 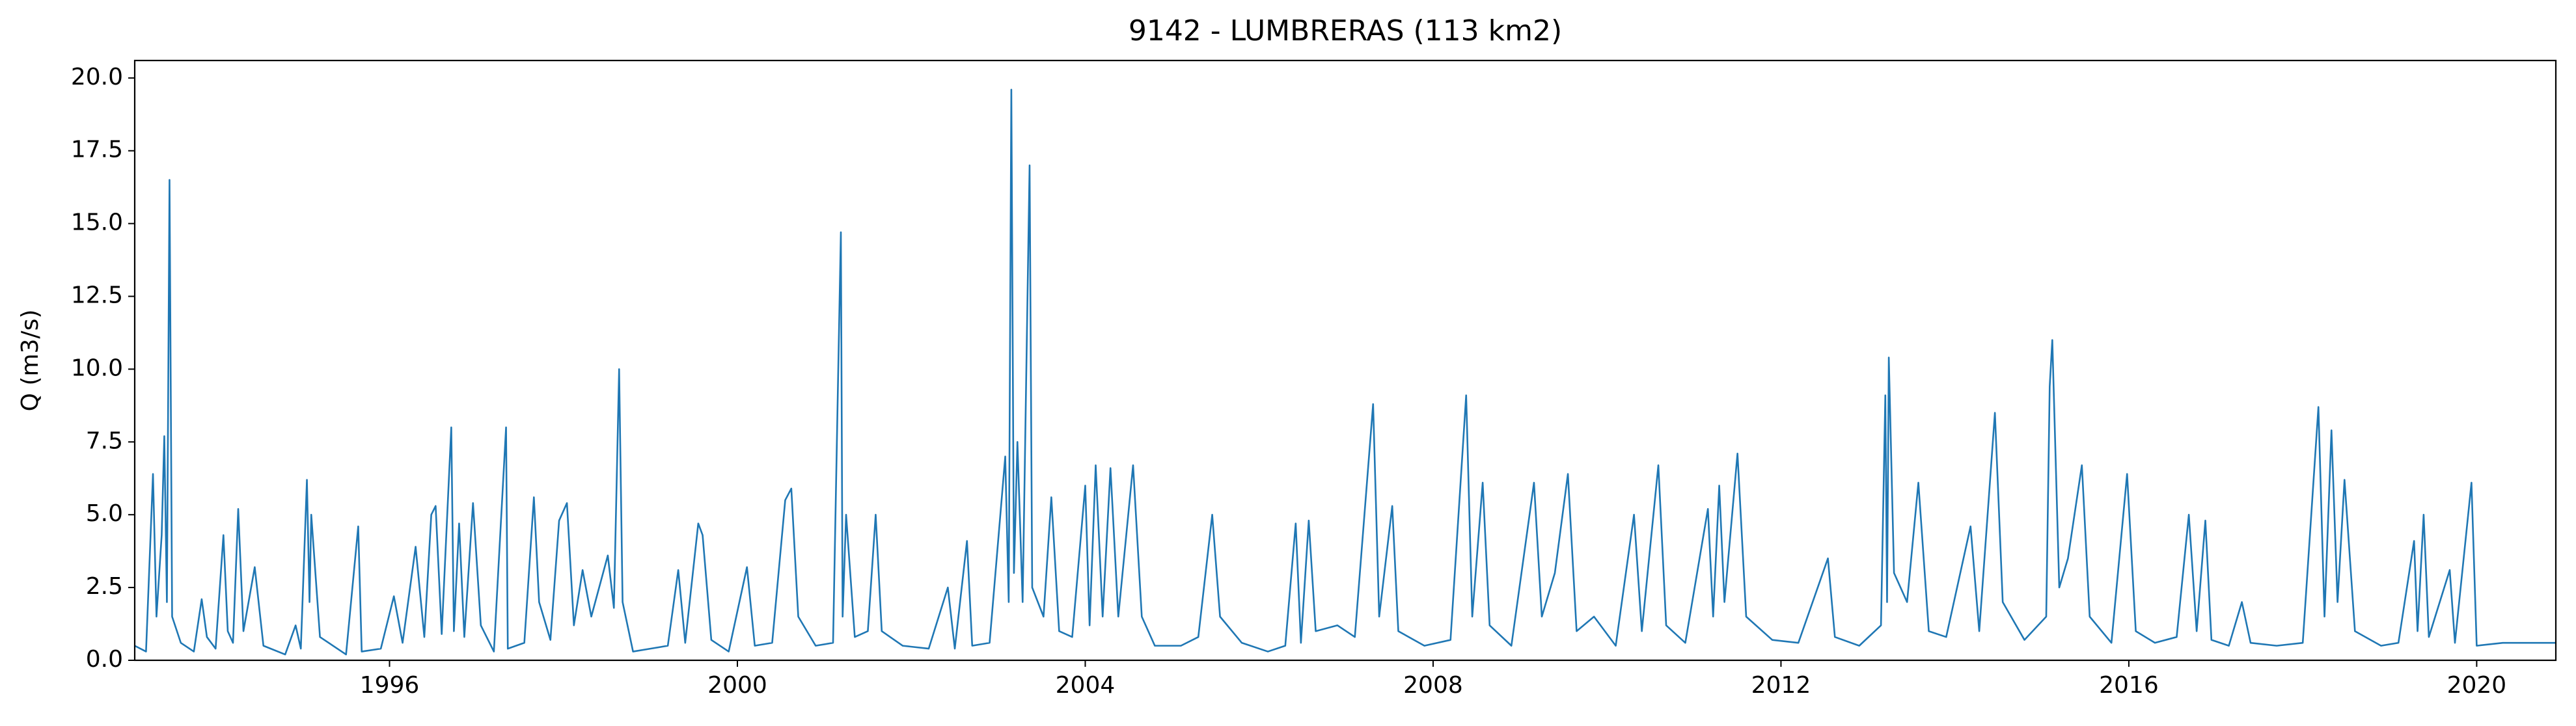 I want to click on x-tick-label: 2004, so click(x=1086, y=685).